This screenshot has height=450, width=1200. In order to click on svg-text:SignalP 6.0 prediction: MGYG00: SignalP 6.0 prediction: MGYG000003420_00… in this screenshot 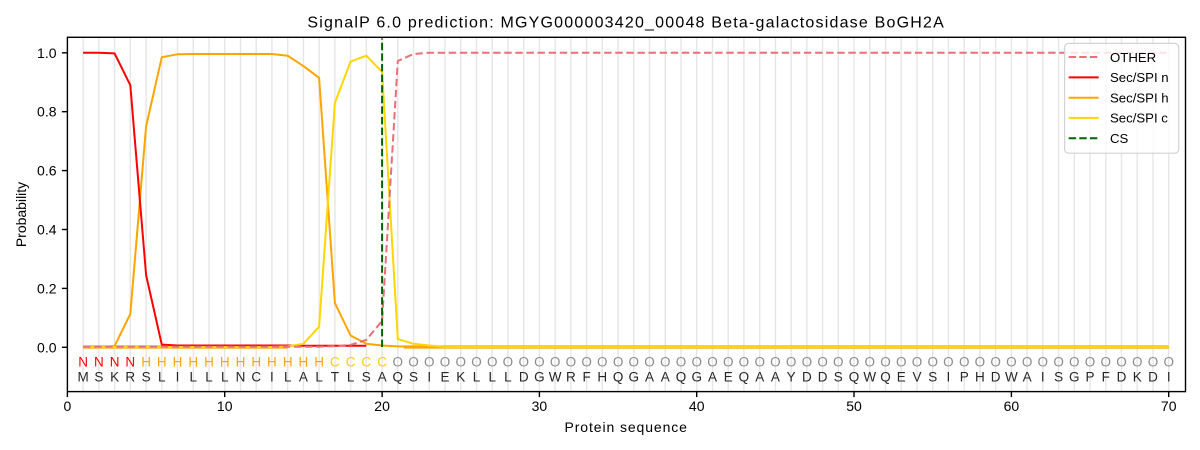, I will do `click(626, 23)`.